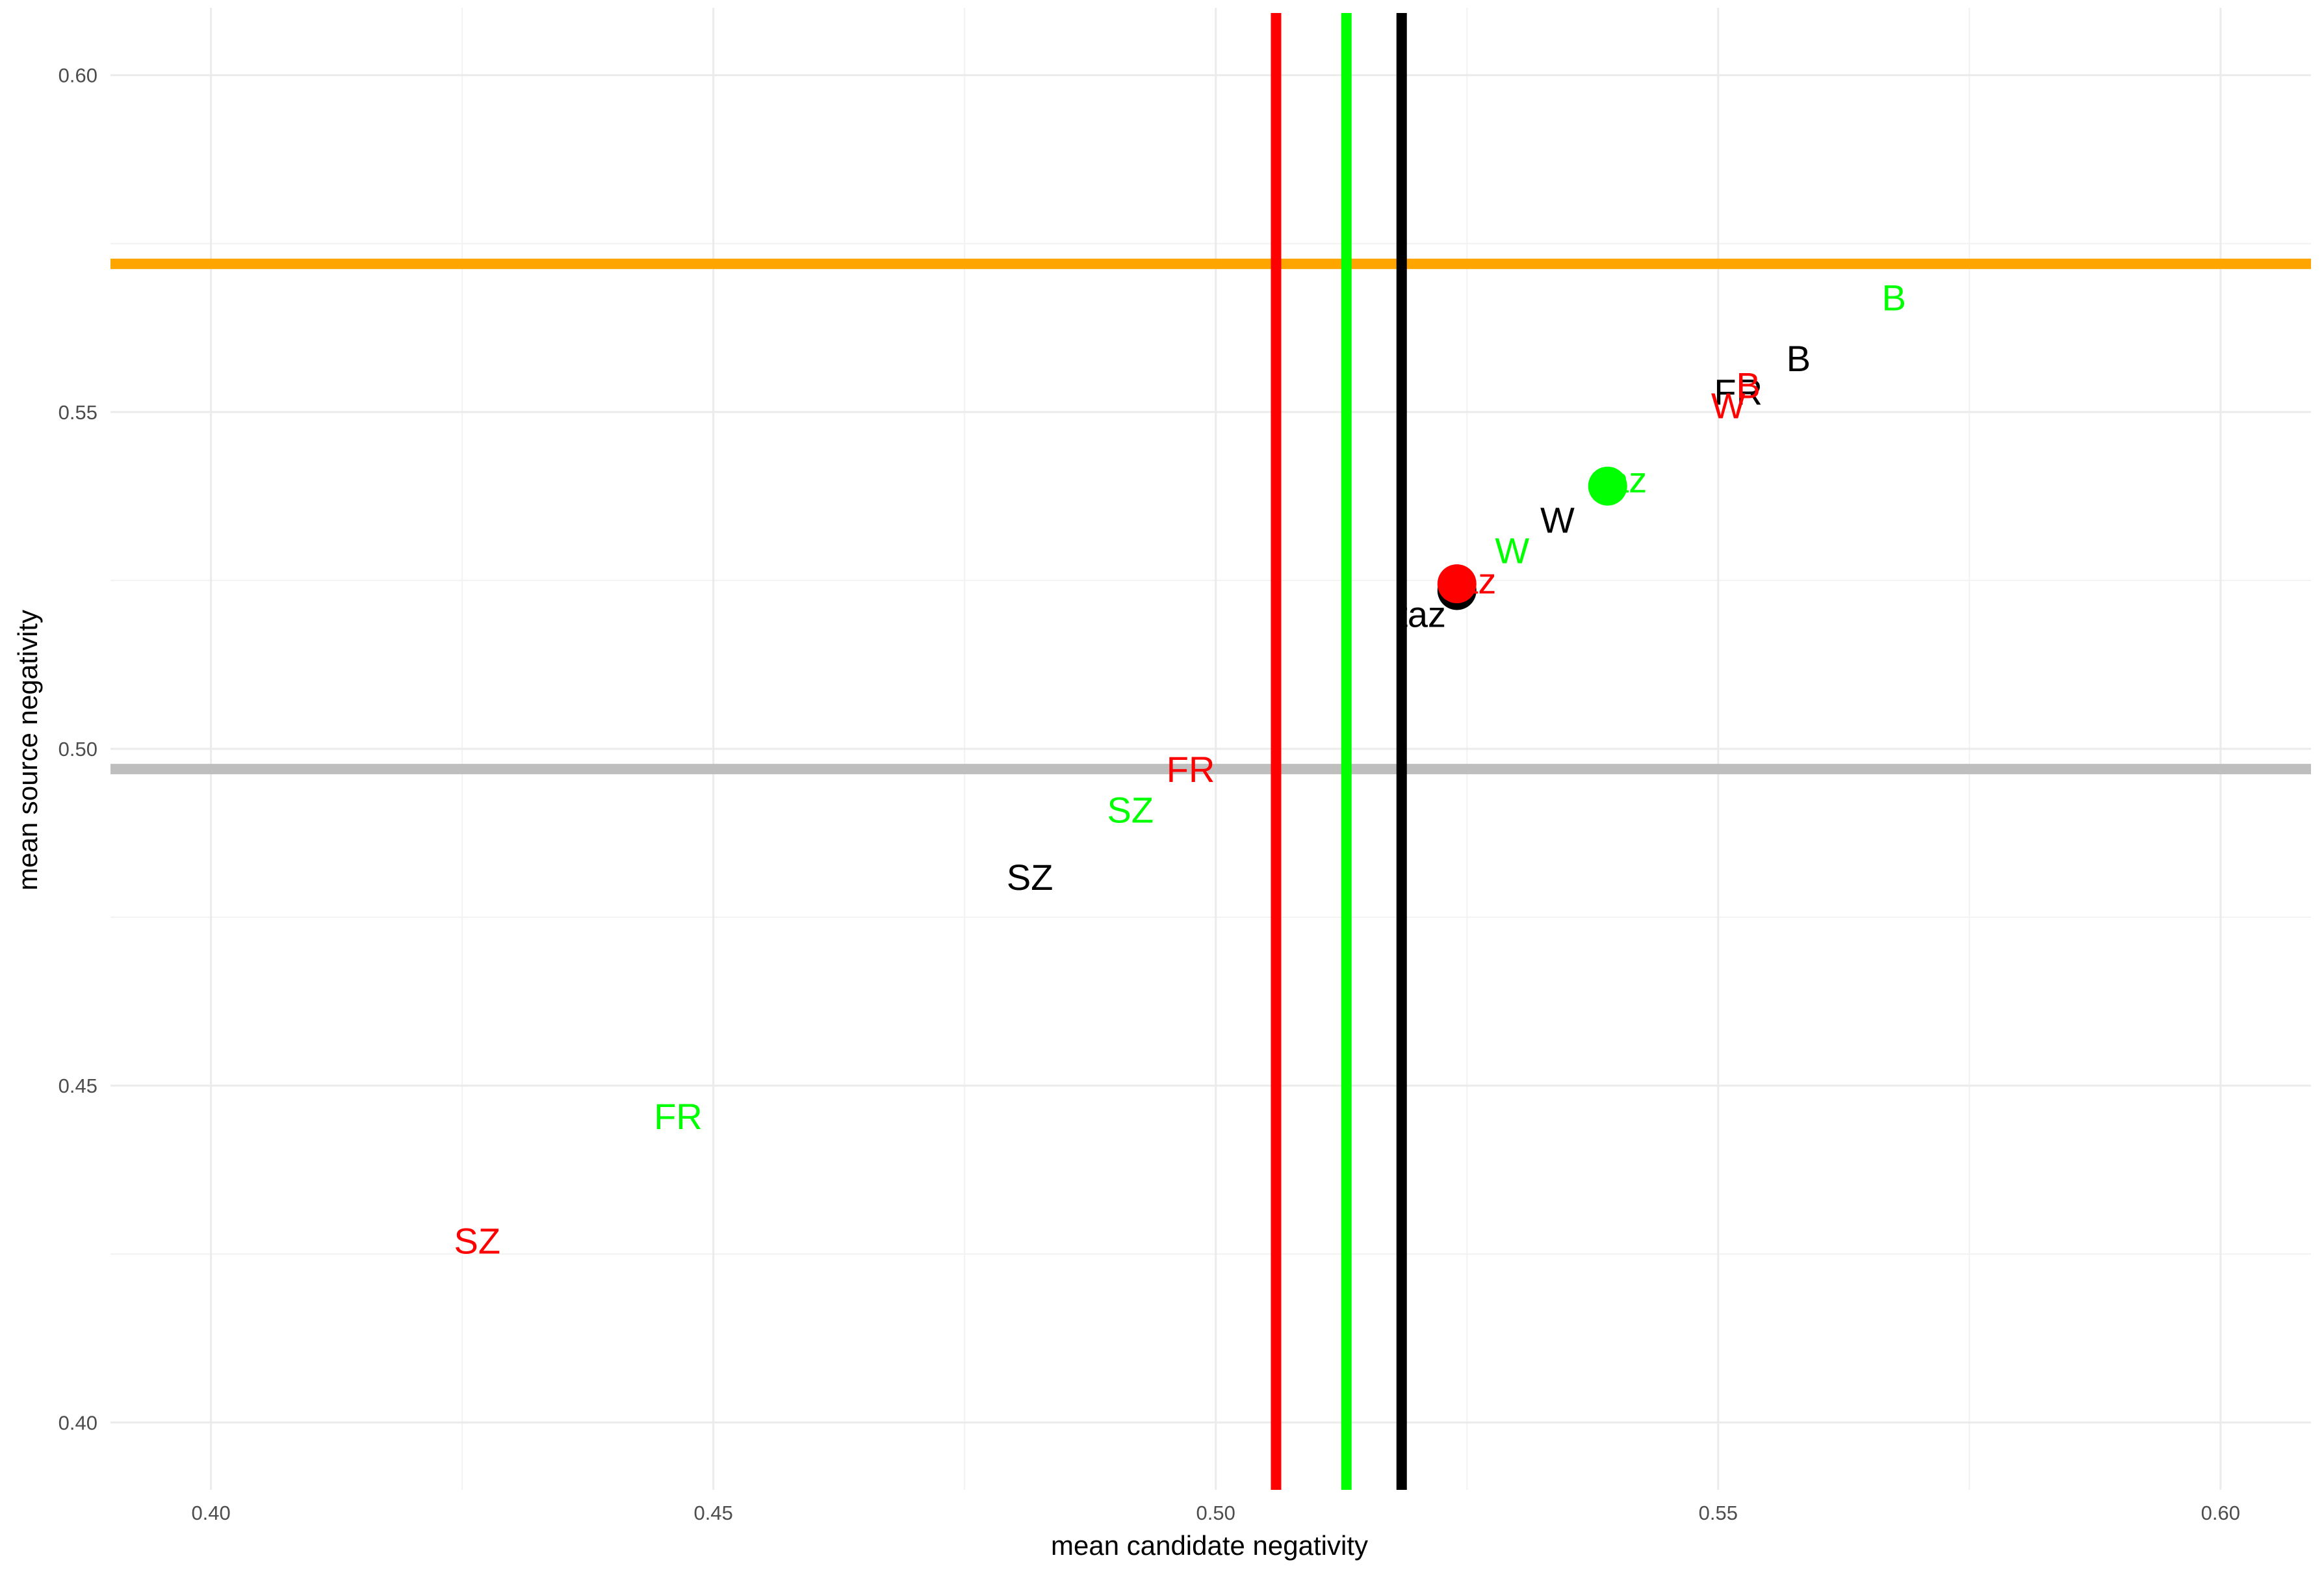 The height and width of the screenshot is (1575, 2324). I want to click on x-tick-label: 0.45, so click(712, 1513).